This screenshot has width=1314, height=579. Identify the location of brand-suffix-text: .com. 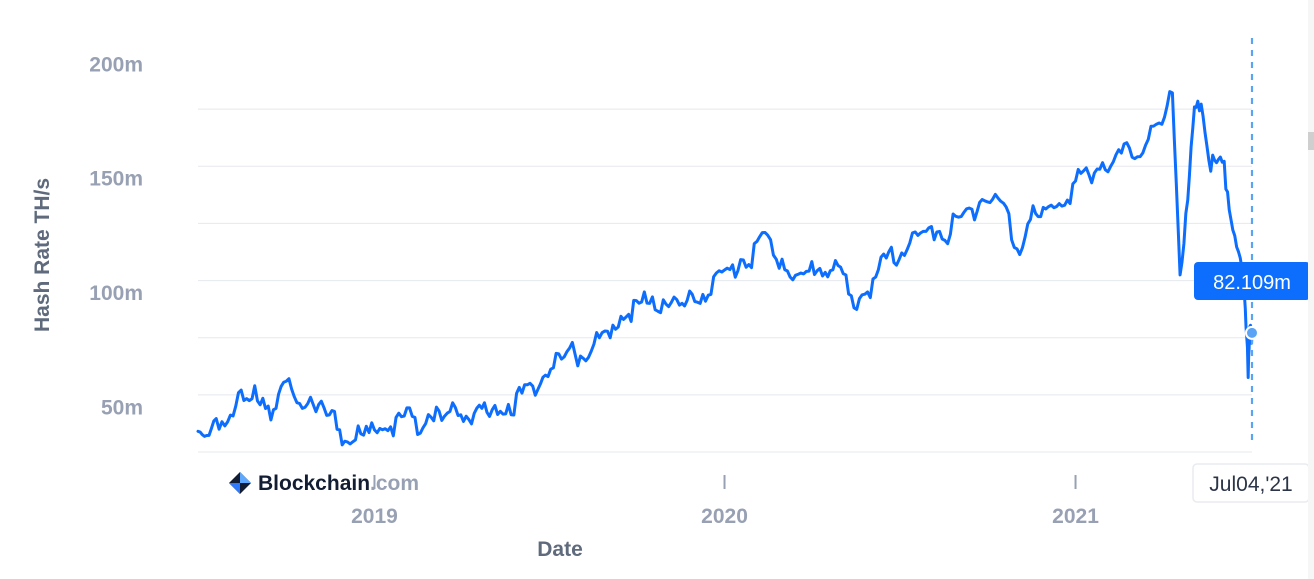
(394, 483).